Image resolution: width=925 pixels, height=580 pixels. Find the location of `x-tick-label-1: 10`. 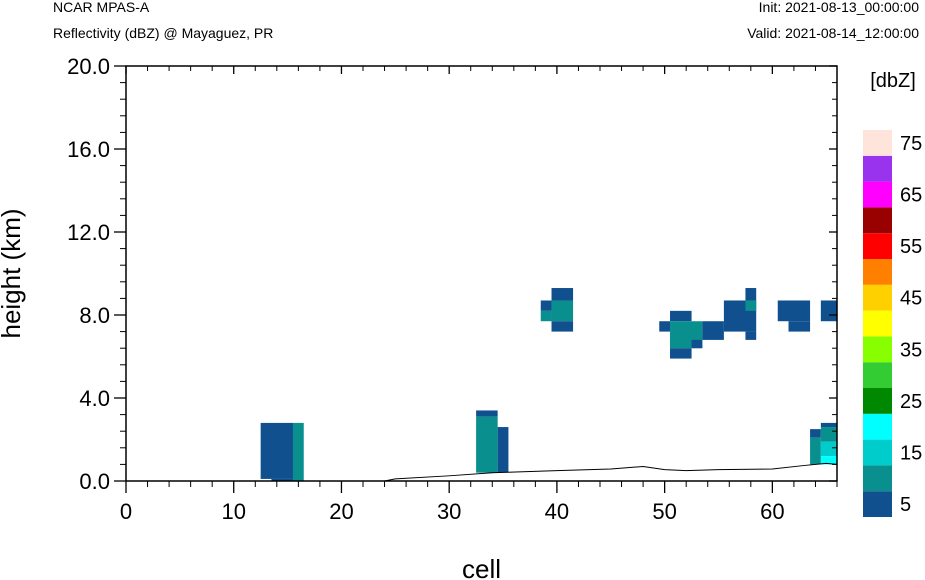

x-tick-label-1: 10 is located at coordinates (233, 511).